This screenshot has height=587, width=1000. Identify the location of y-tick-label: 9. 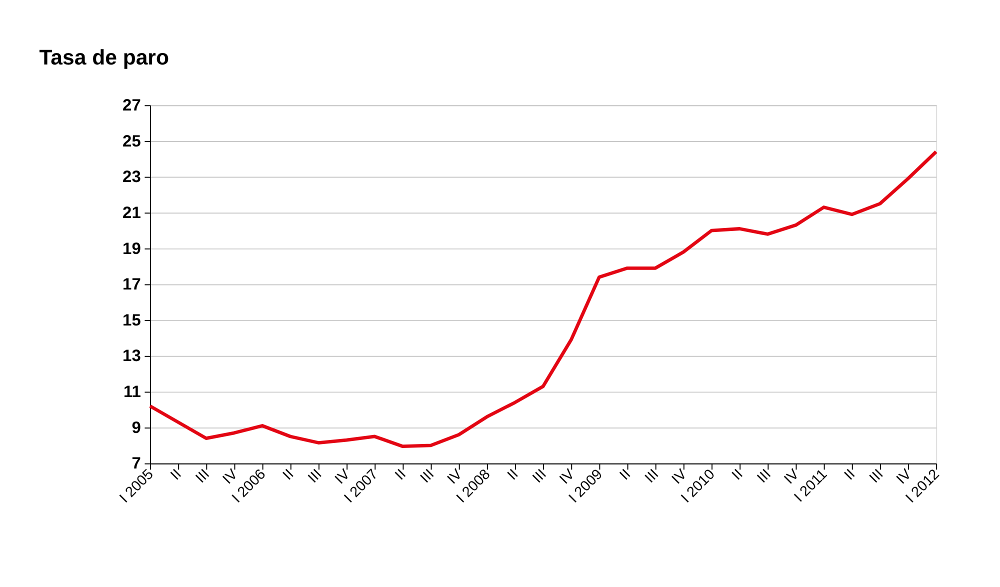
(136, 427).